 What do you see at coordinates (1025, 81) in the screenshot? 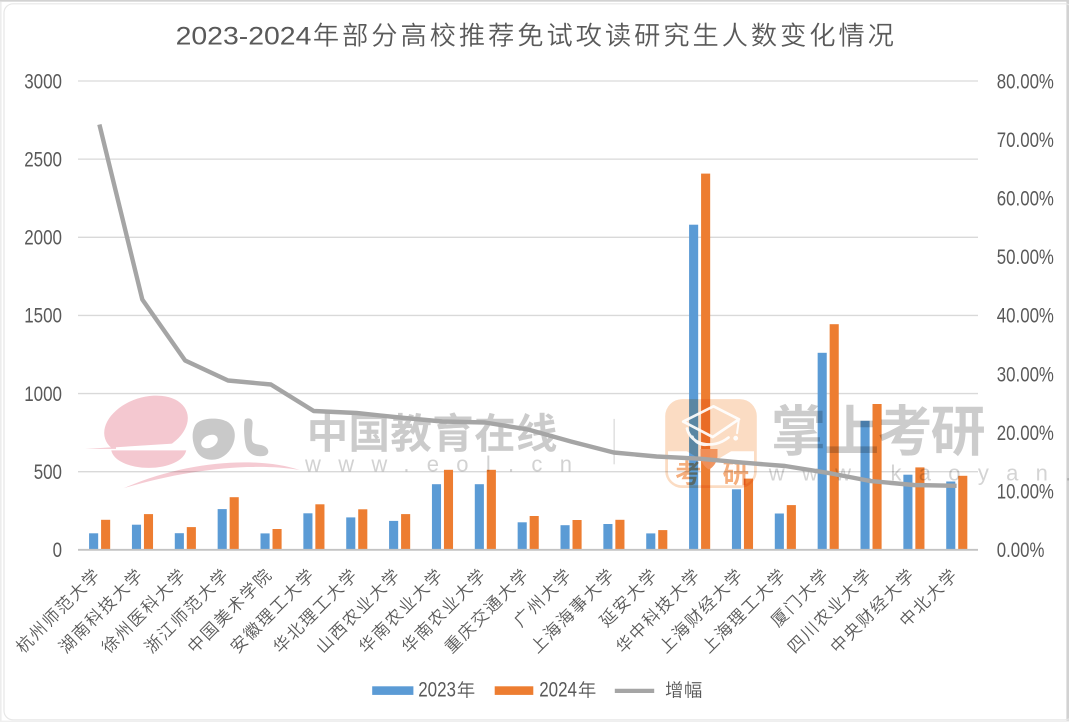
I see `svg-text: 80.00%` at bounding box center [1025, 81].